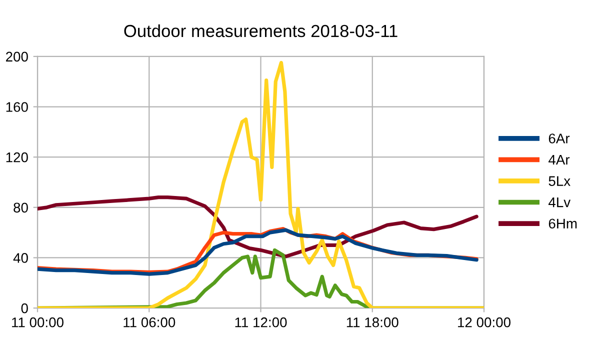 The image size is (605, 340). I want to click on legend-label: 6Ar, so click(559, 139).